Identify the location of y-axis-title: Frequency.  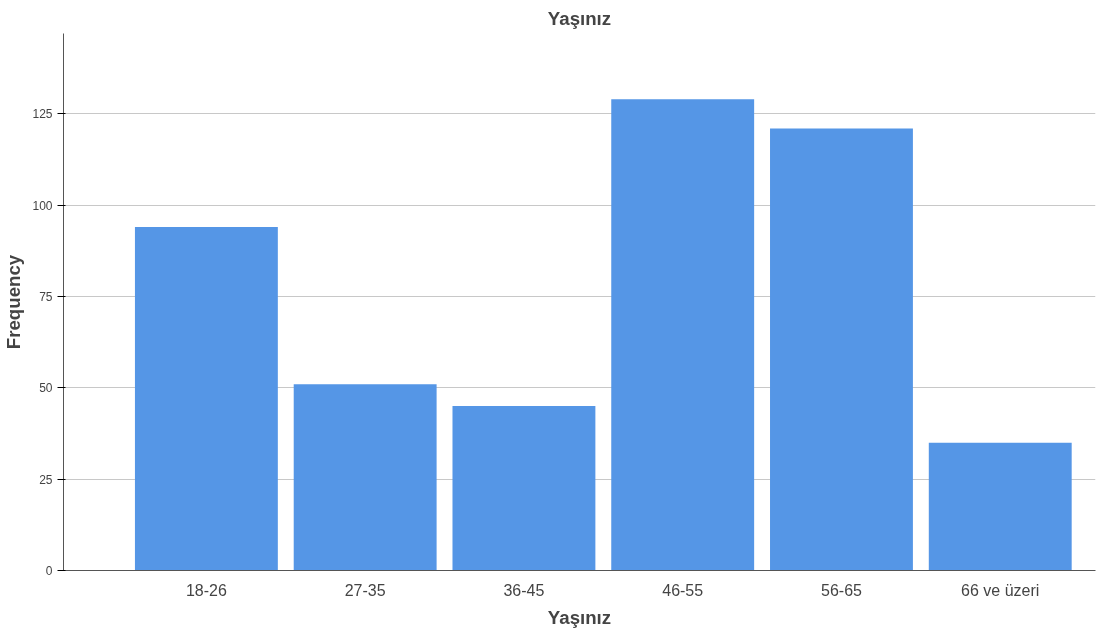
(14, 302).